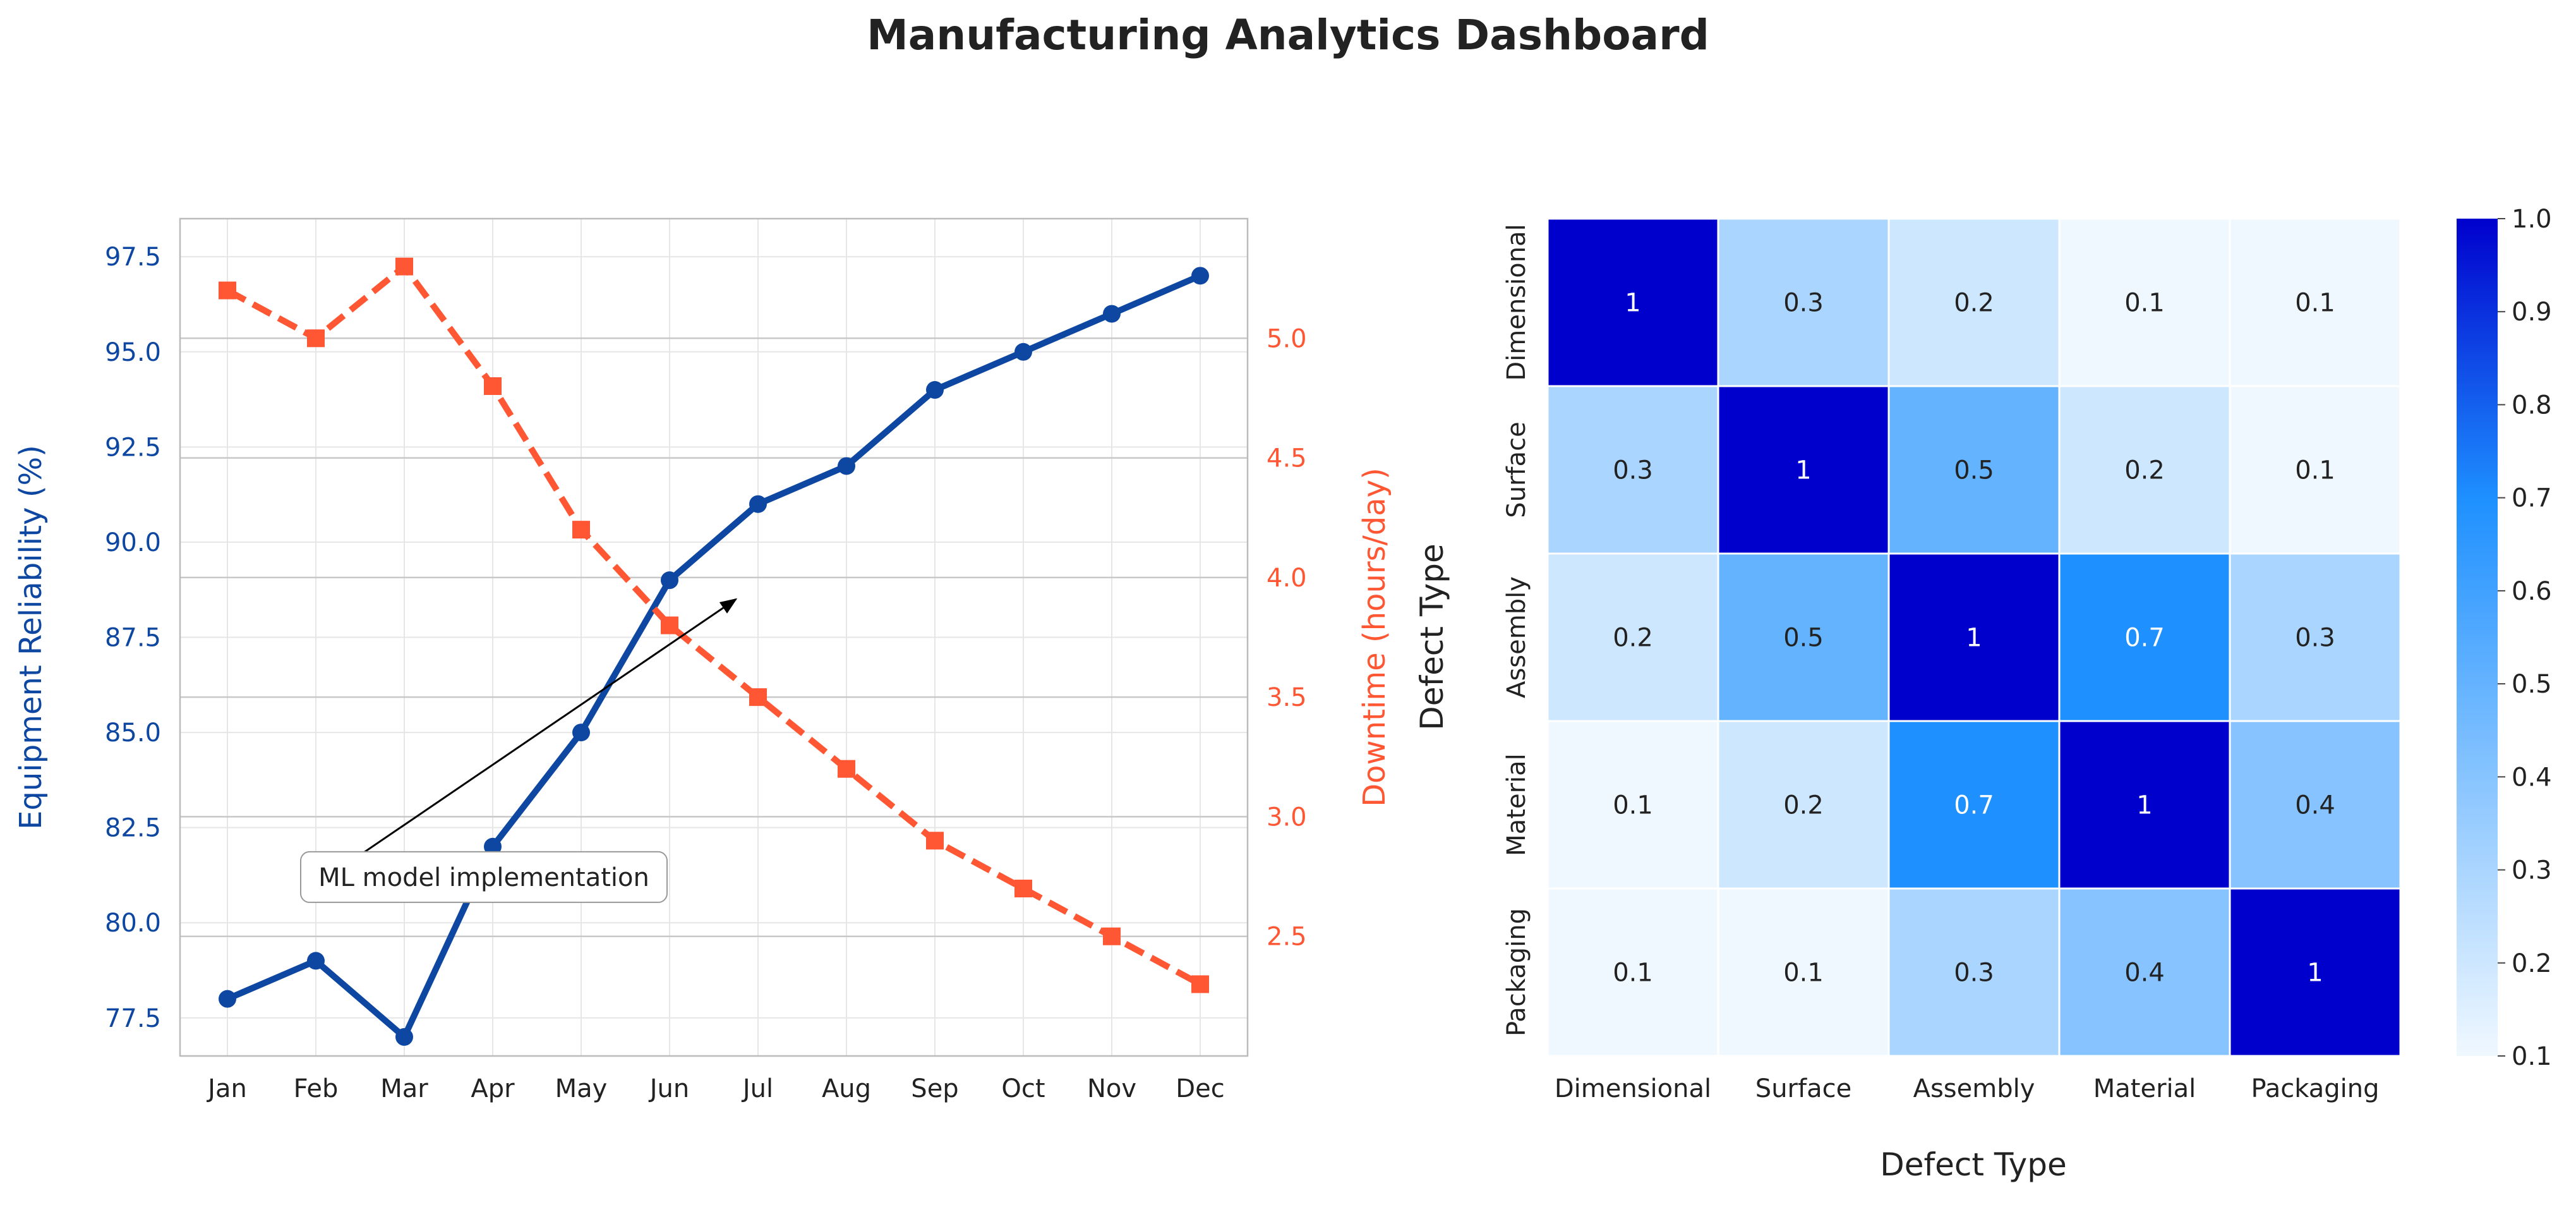 This screenshot has width=2576, height=1207. What do you see at coordinates (133, 1019) in the screenshot?
I see `reliability-tick-label: 77.5` at bounding box center [133, 1019].